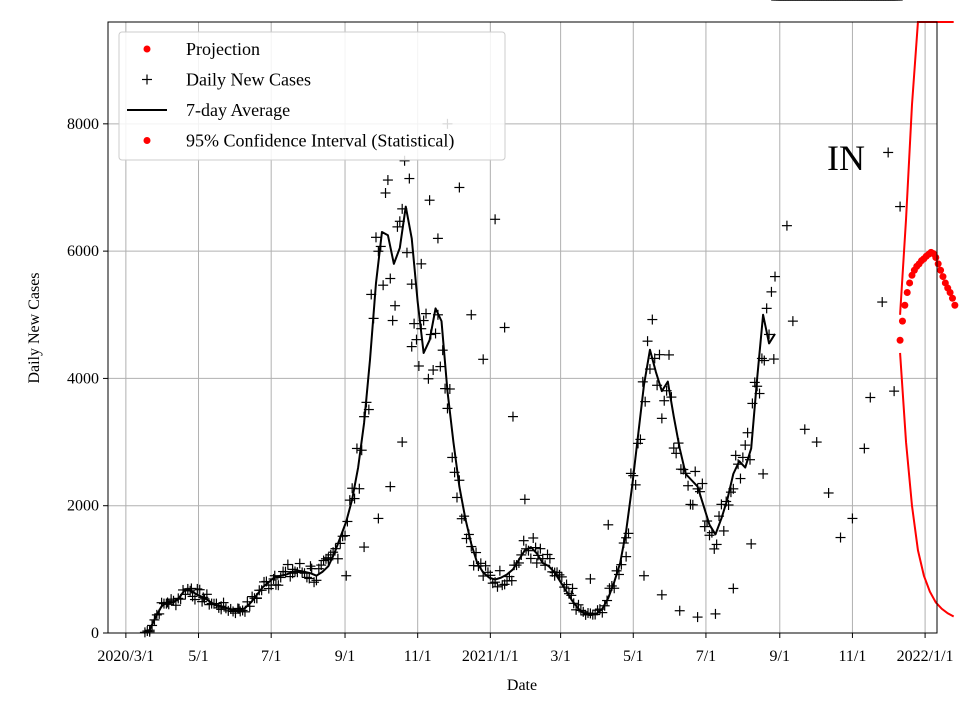  What do you see at coordinates (522, 685) in the screenshot?
I see `x-axis-label: Date` at bounding box center [522, 685].